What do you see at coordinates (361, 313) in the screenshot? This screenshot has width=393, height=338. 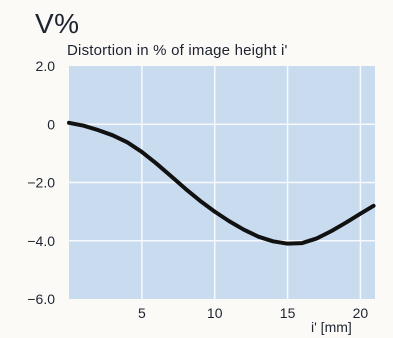 I see `x-tick-label-20: 20` at bounding box center [361, 313].